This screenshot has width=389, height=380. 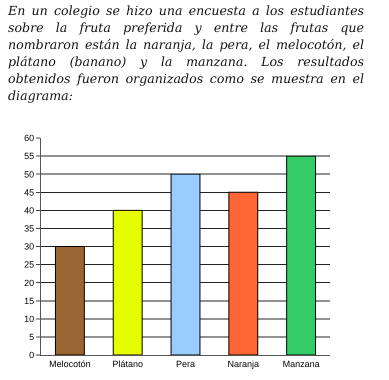 I want to click on y-tick-label: 0, so click(x=31, y=355).